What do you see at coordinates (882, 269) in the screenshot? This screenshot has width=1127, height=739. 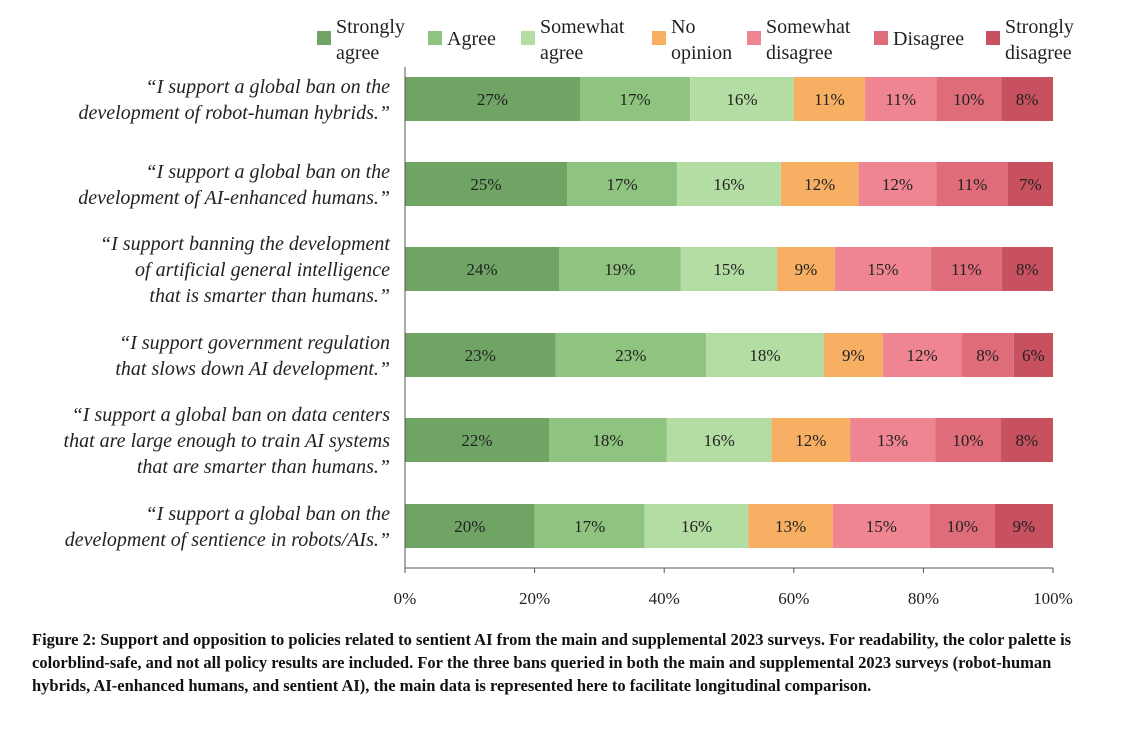 I see `data-label-row3-series5: 15%` at bounding box center [882, 269].